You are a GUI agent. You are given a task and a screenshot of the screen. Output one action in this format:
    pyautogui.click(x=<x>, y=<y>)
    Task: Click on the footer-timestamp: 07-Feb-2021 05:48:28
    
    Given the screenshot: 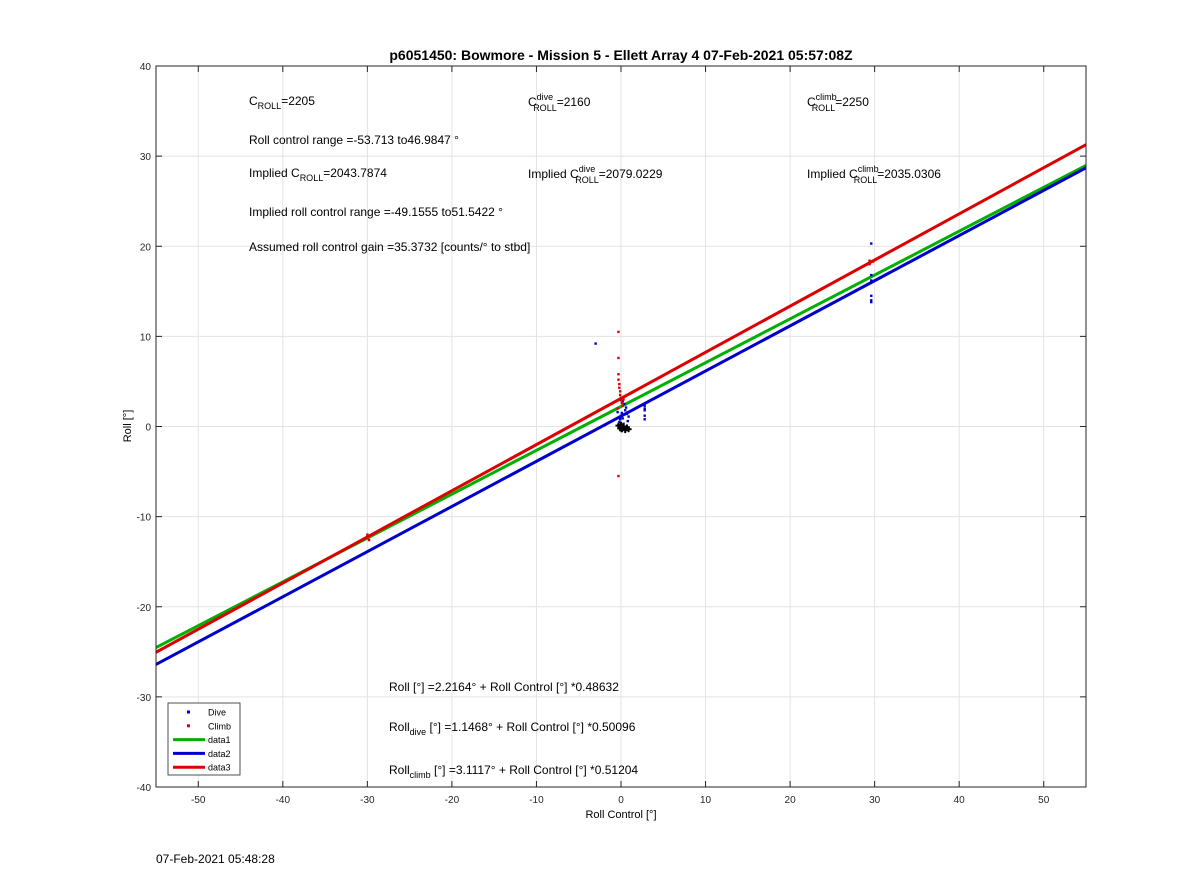 What is the action you would take?
    pyautogui.click(x=215, y=859)
    